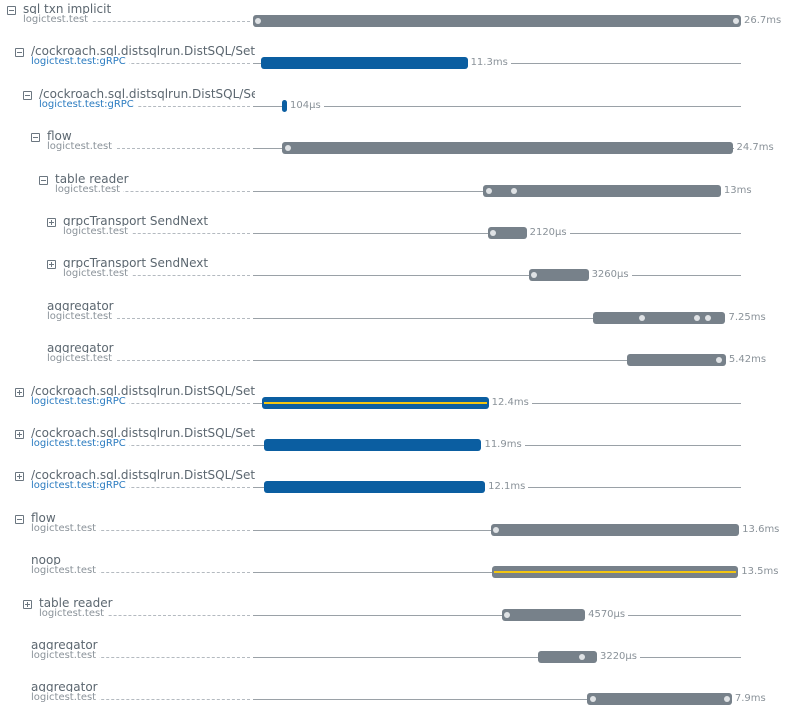 This screenshot has height=714, width=786. I want to click on span-row: flow logictest.test 13.6ms, so click(393, 530).